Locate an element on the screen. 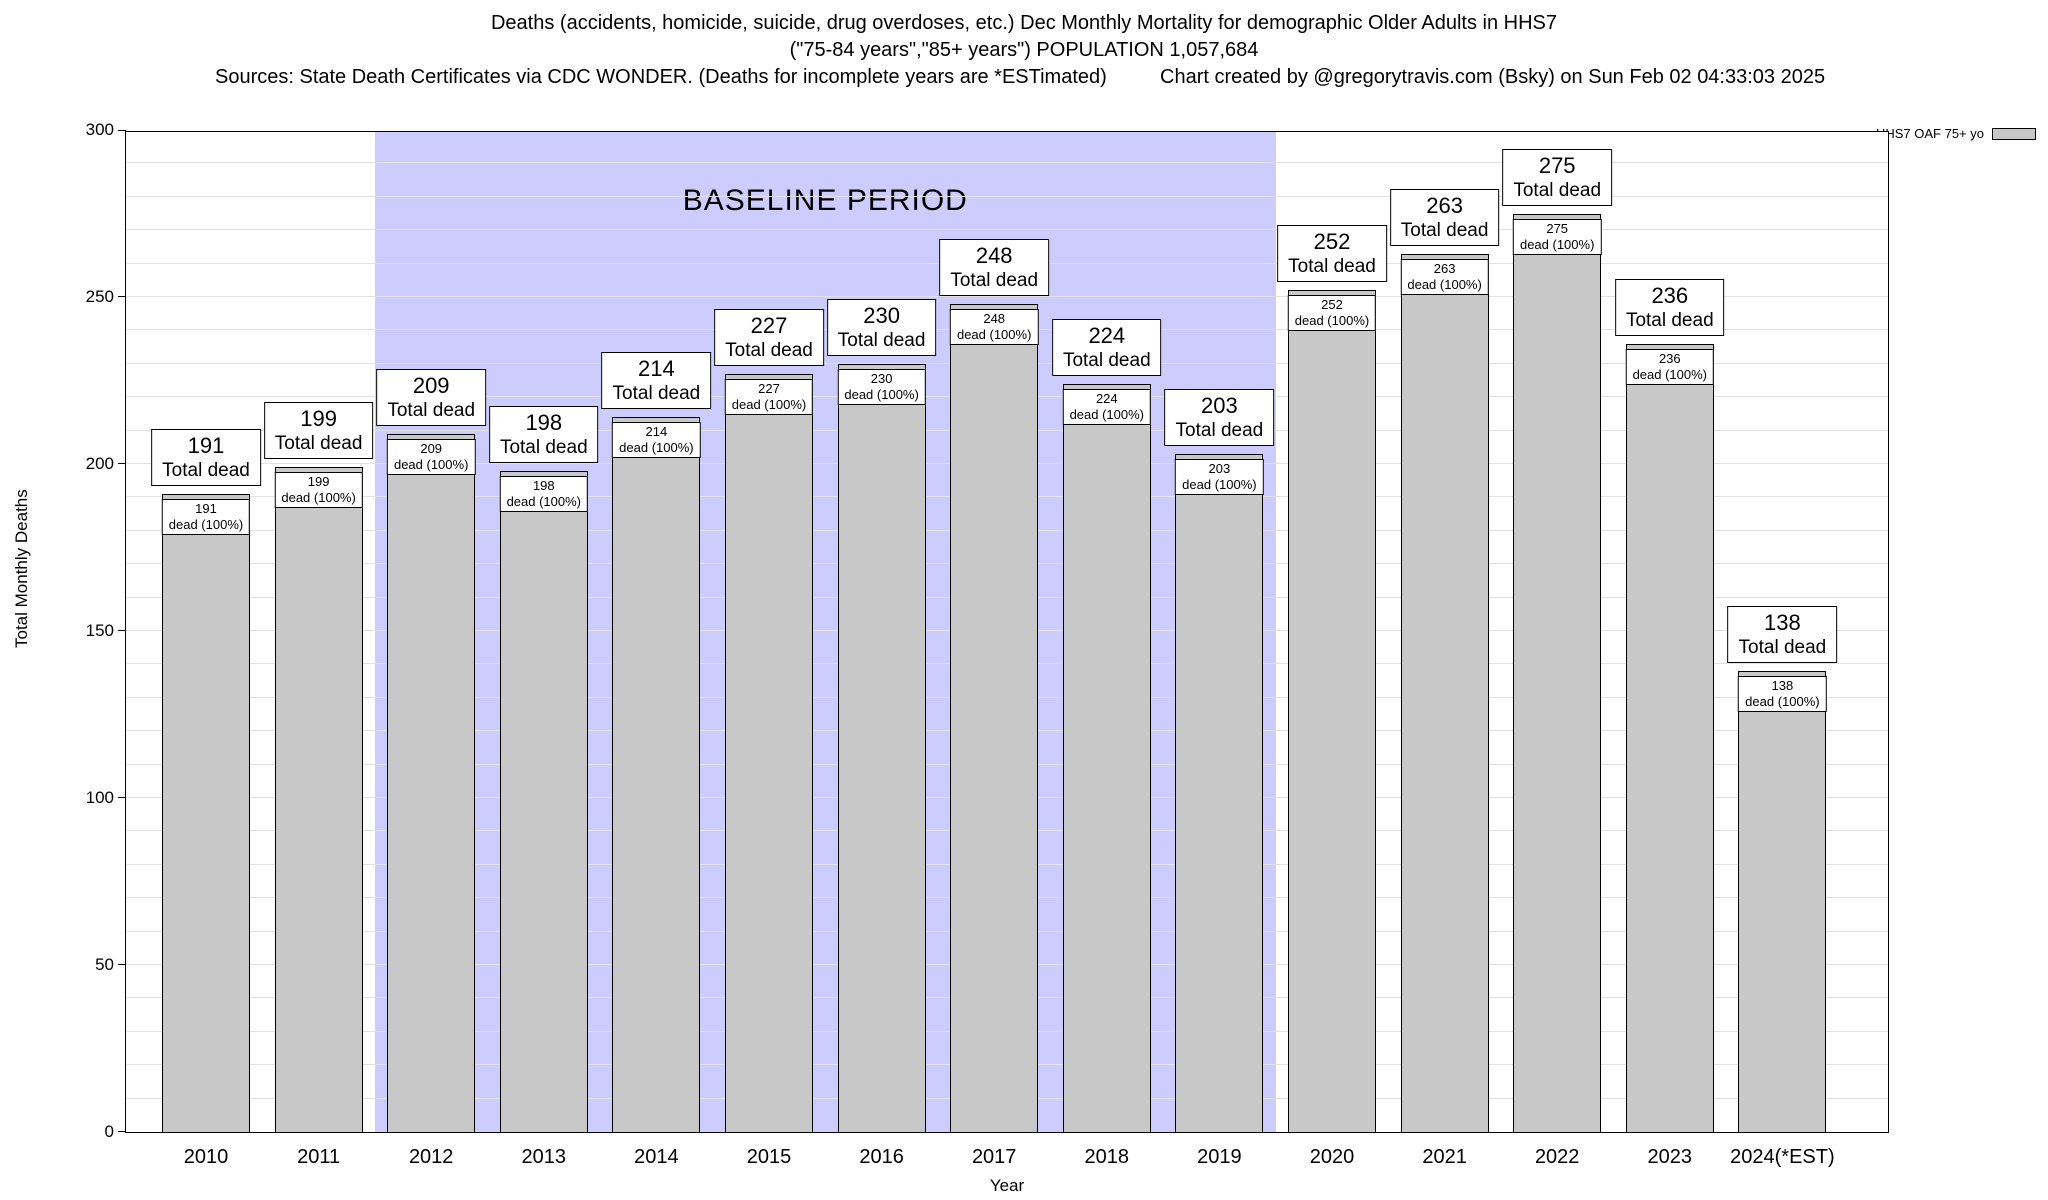 Image resolution: width=2048 pixels, height=1200 pixels. bar-total-label: 227 Total dead is located at coordinates (769, 337).